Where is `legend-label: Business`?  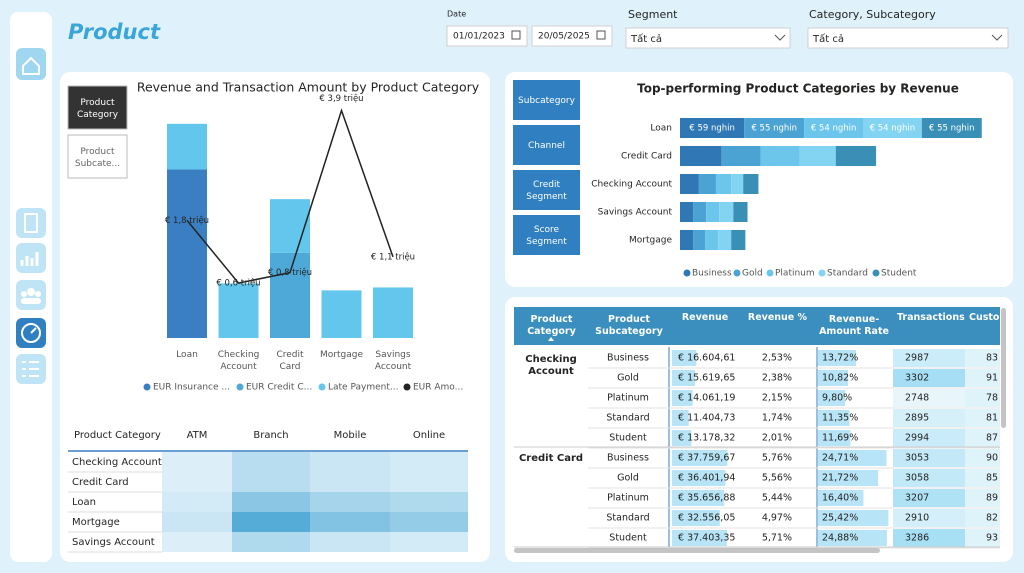
legend-label: Business is located at coordinates (712, 274).